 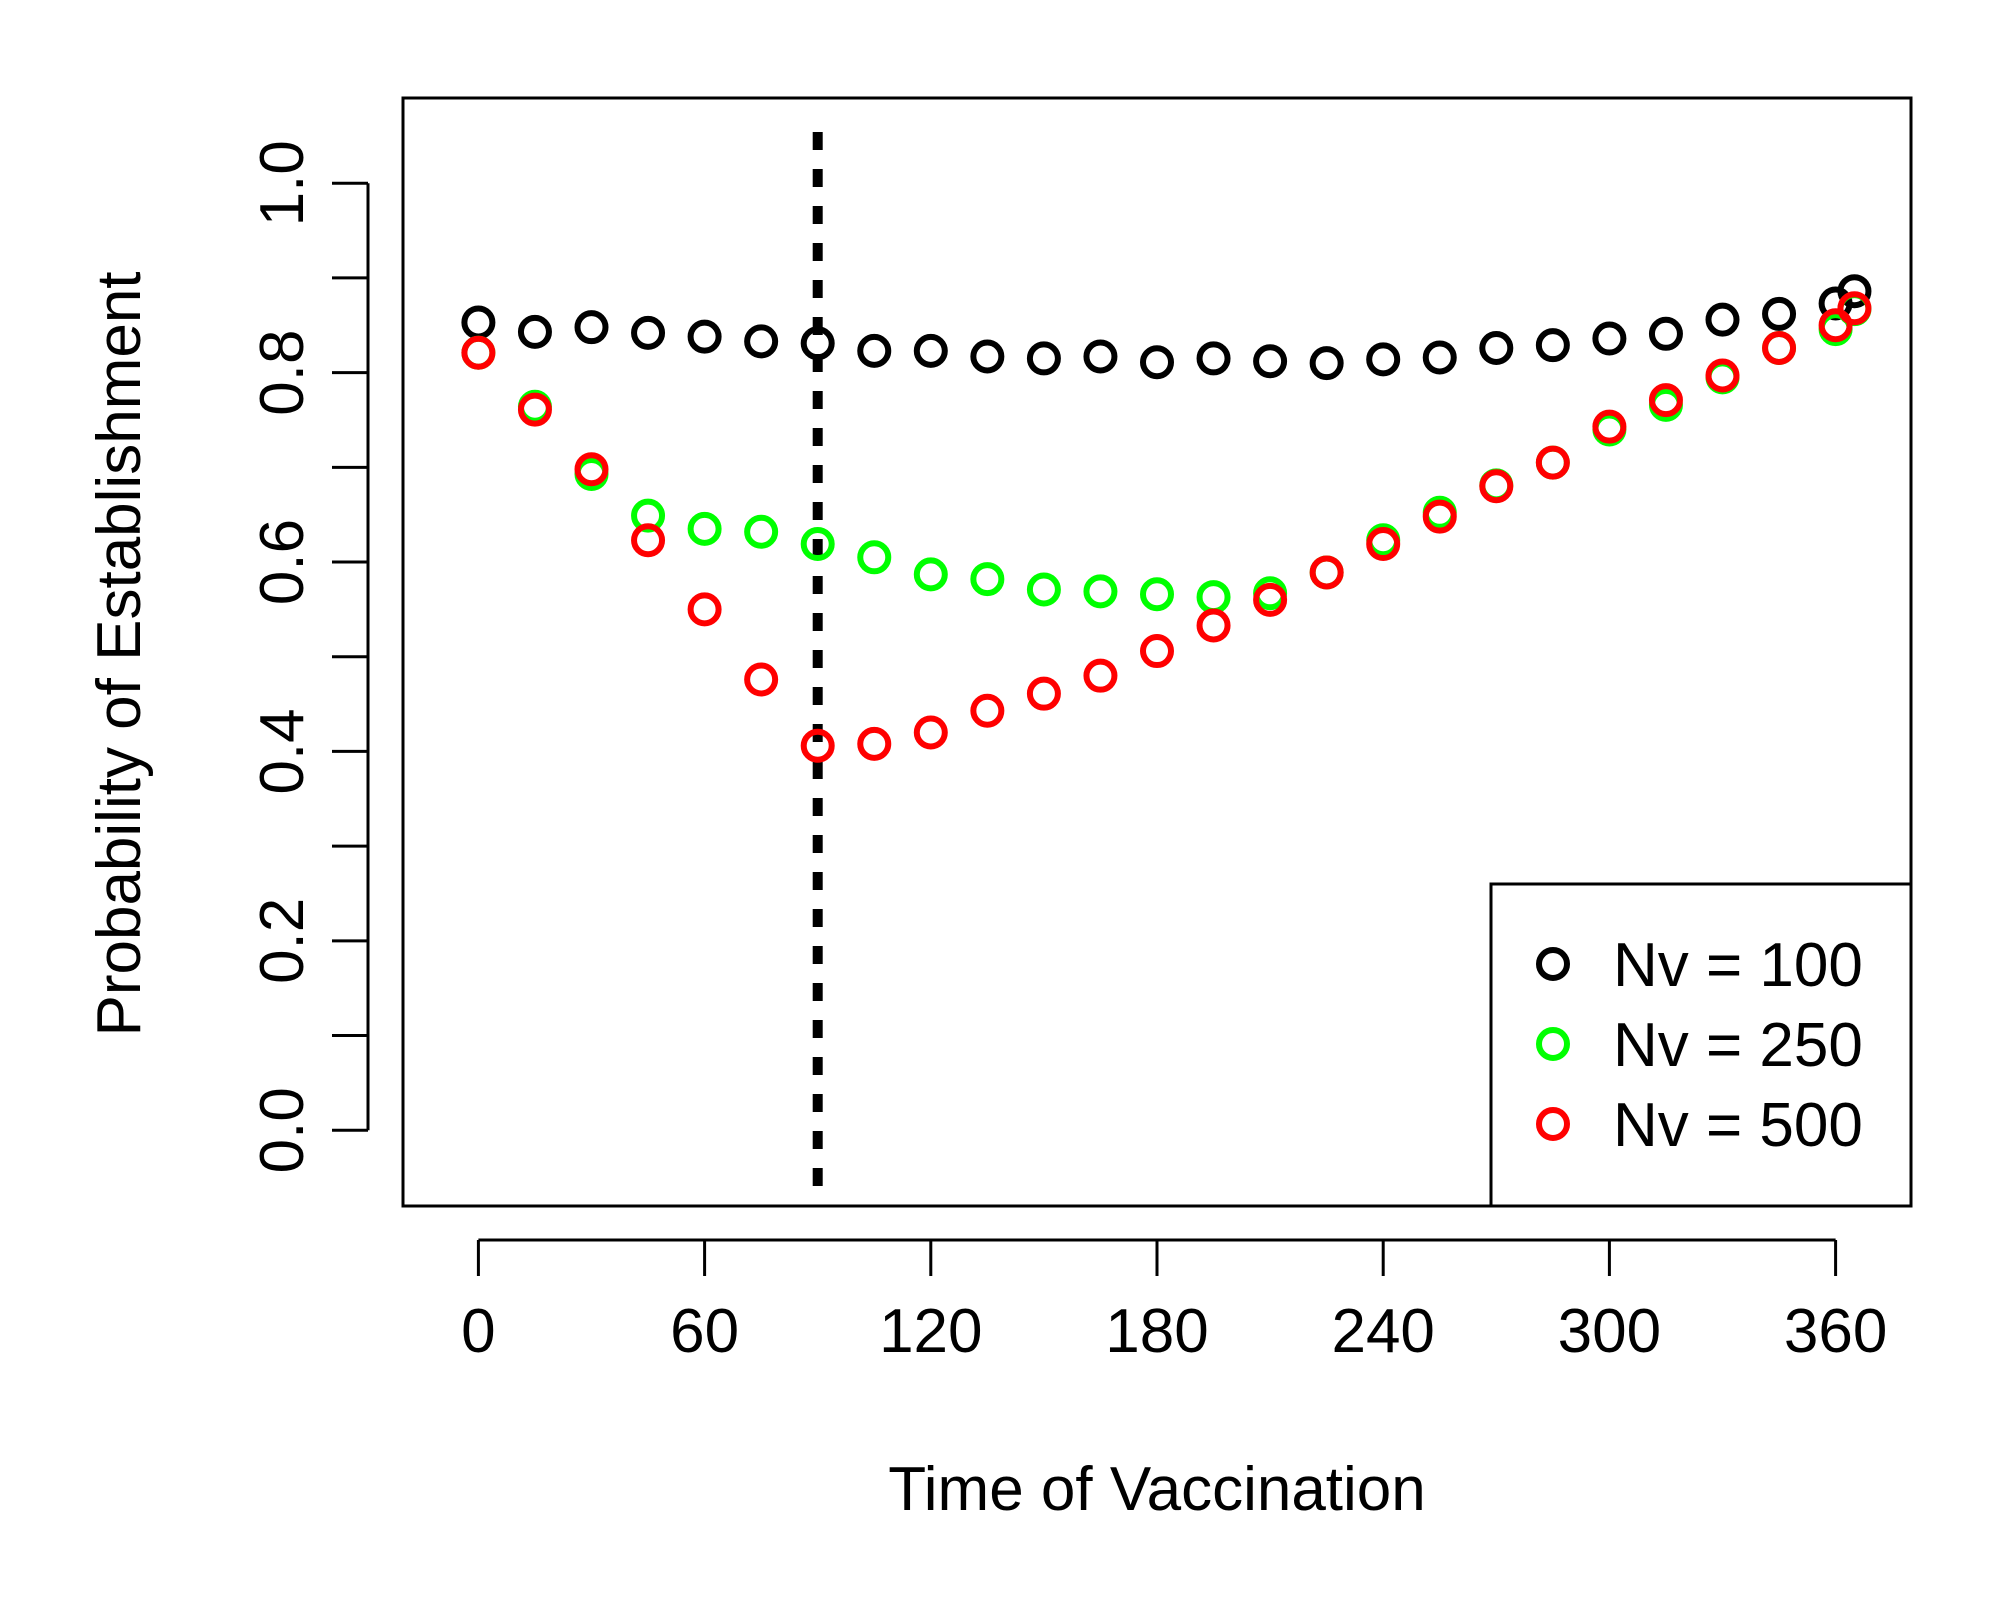 What do you see at coordinates (1738, 1125) in the screenshot?
I see `legend-label: Nv = 500` at bounding box center [1738, 1125].